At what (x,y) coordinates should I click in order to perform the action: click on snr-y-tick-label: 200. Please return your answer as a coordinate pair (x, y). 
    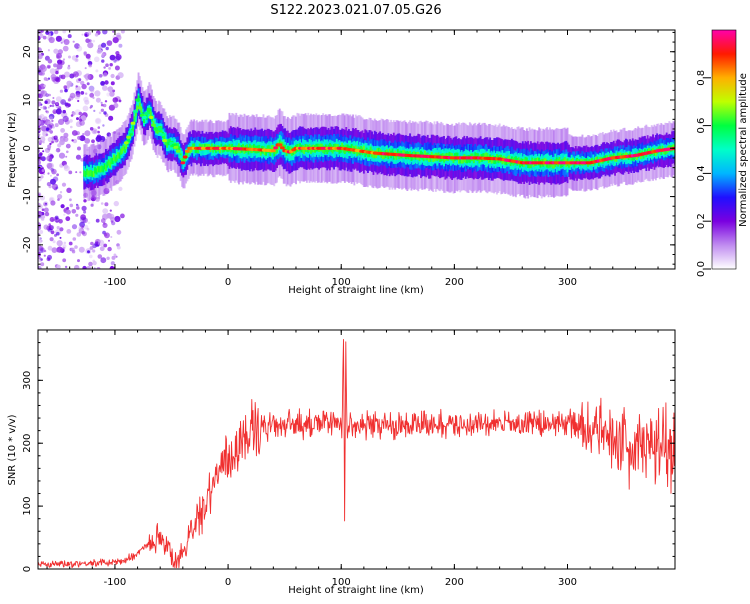
    Looking at the image, I should click on (27, 443).